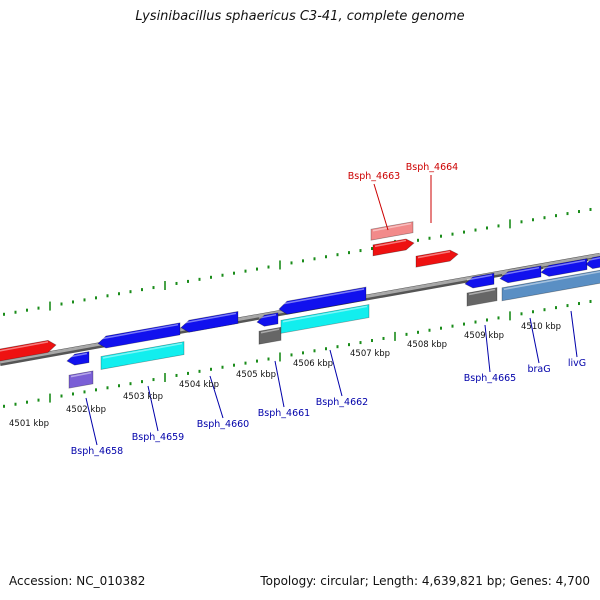 This screenshot has height=600, width=600. Describe the element at coordinates (530, 581) in the screenshot. I see `genes-label: Genes:` at that location.